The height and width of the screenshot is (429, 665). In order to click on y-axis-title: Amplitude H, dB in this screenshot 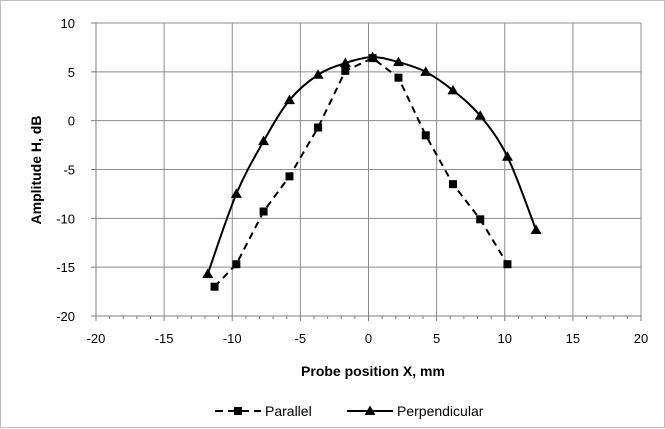, I will do `click(36, 170)`.